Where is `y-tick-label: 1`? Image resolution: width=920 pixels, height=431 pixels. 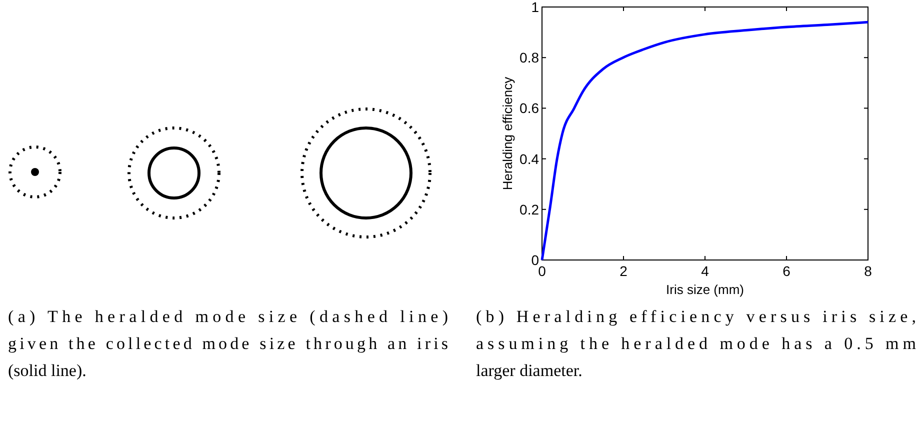 y-tick-label: 1 is located at coordinates (535, 7).